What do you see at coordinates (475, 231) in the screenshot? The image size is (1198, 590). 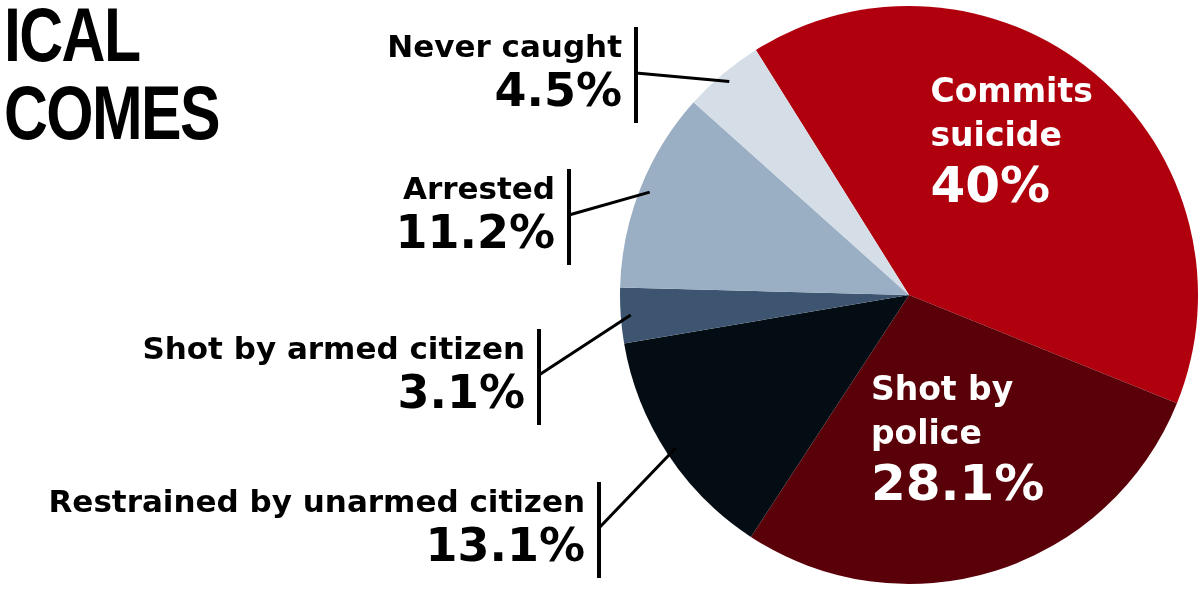 I see `data-label: 11.2%` at bounding box center [475, 231].